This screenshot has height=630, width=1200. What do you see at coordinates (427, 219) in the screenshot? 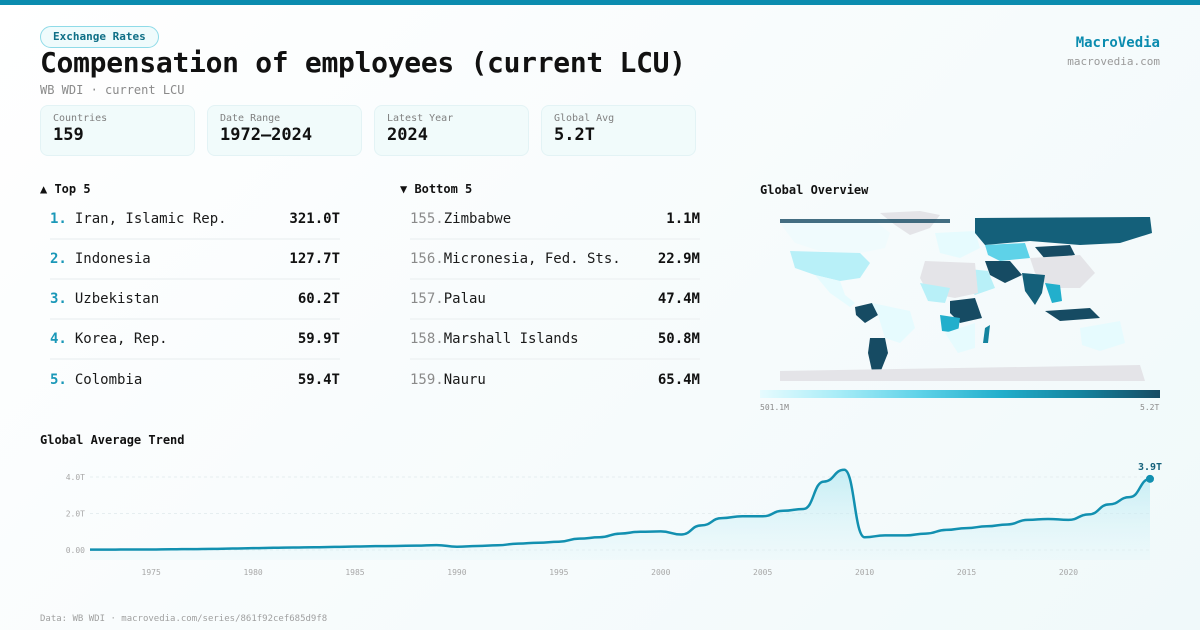
I see `rank: 155.` at bounding box center [427, 219].